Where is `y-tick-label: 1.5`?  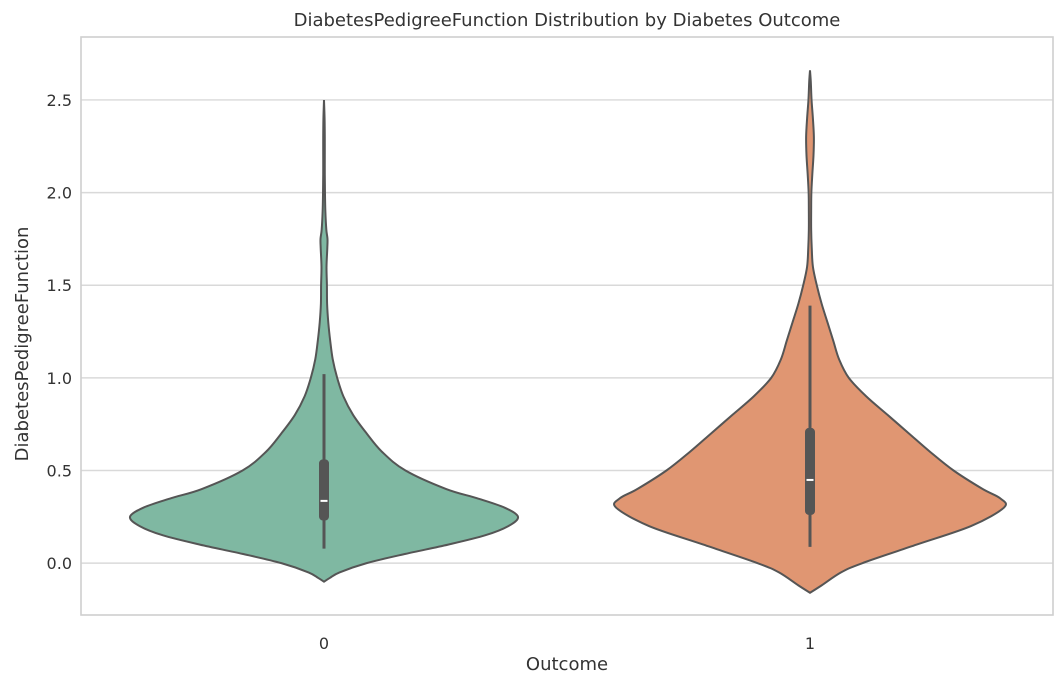 y-tick-label: 1.5 is located at coordinates (59, 285).